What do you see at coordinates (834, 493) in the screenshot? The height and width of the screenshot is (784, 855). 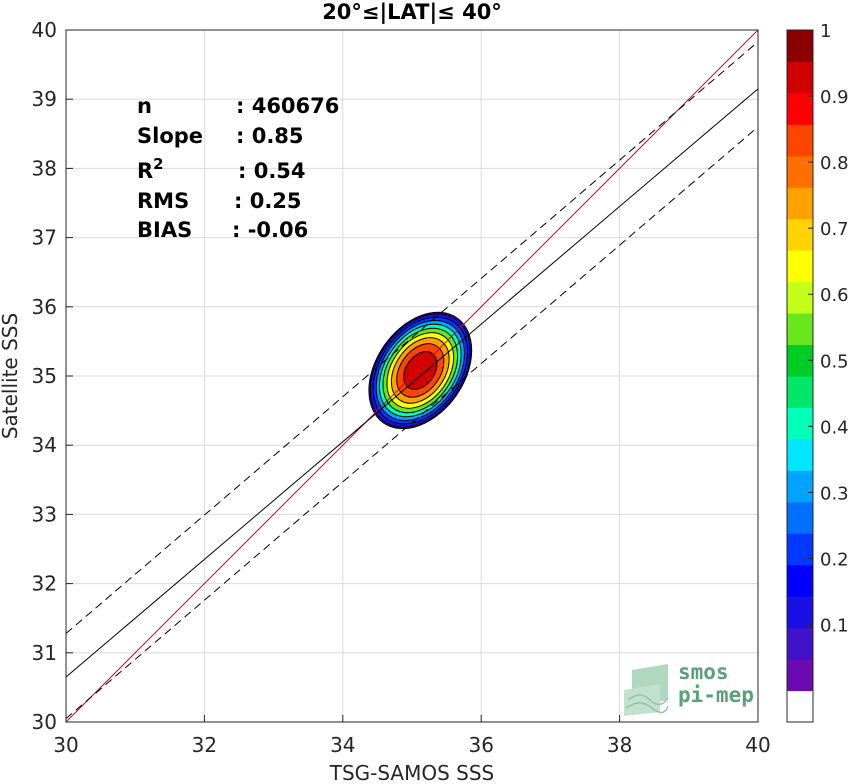 I see `colorbar-tick-label: 0.3` at bounding box center [834, 493].